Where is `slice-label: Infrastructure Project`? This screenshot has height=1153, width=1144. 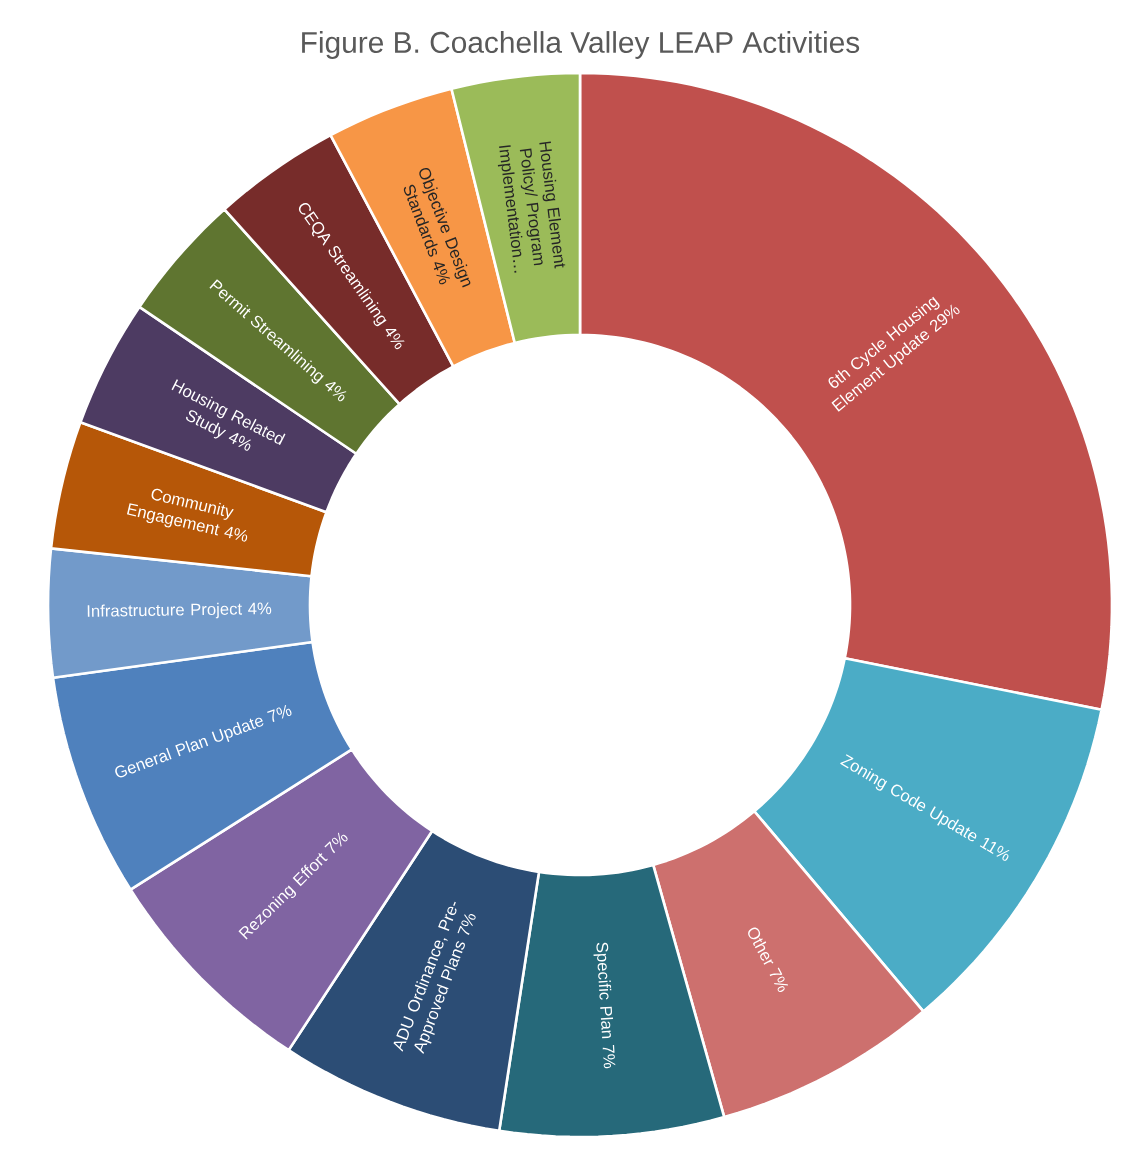
slice-label: Infrastructure Project is located at coordinates (165, 610).